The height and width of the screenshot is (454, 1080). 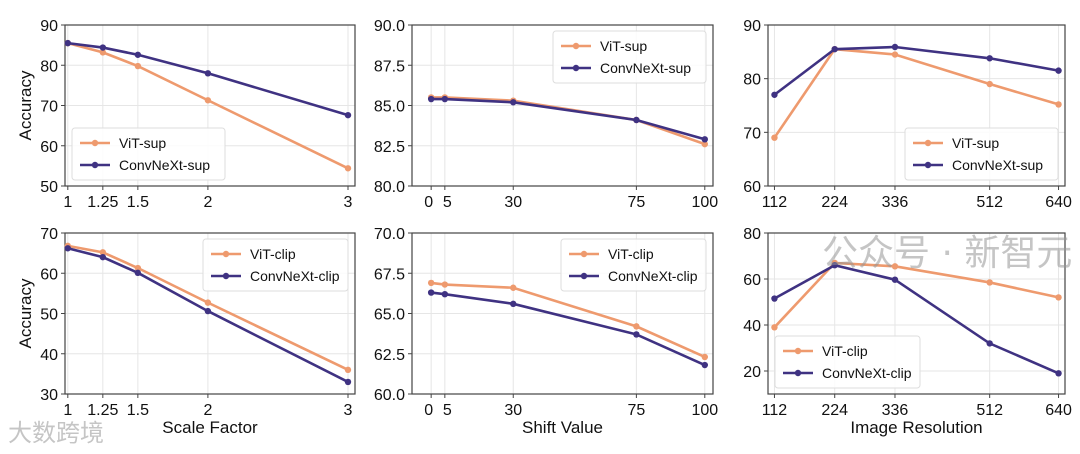 What do you see at coordinates (389, 66) in the screenshot?
I see `y-tick-label: 87.5` at bounding box center [389, 66].